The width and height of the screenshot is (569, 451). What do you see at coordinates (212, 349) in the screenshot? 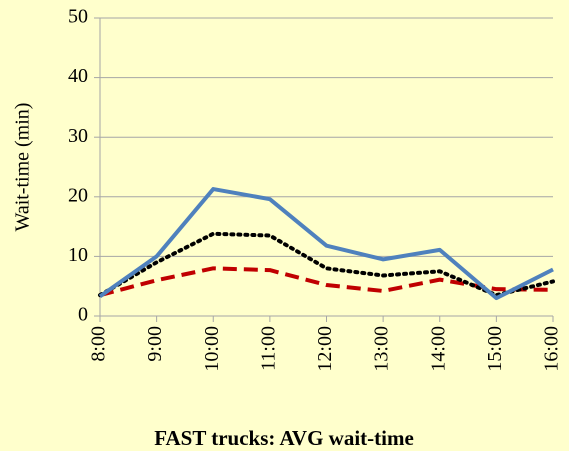
I see `x-tick-label: 10:00` at bounding box center [212, 349].